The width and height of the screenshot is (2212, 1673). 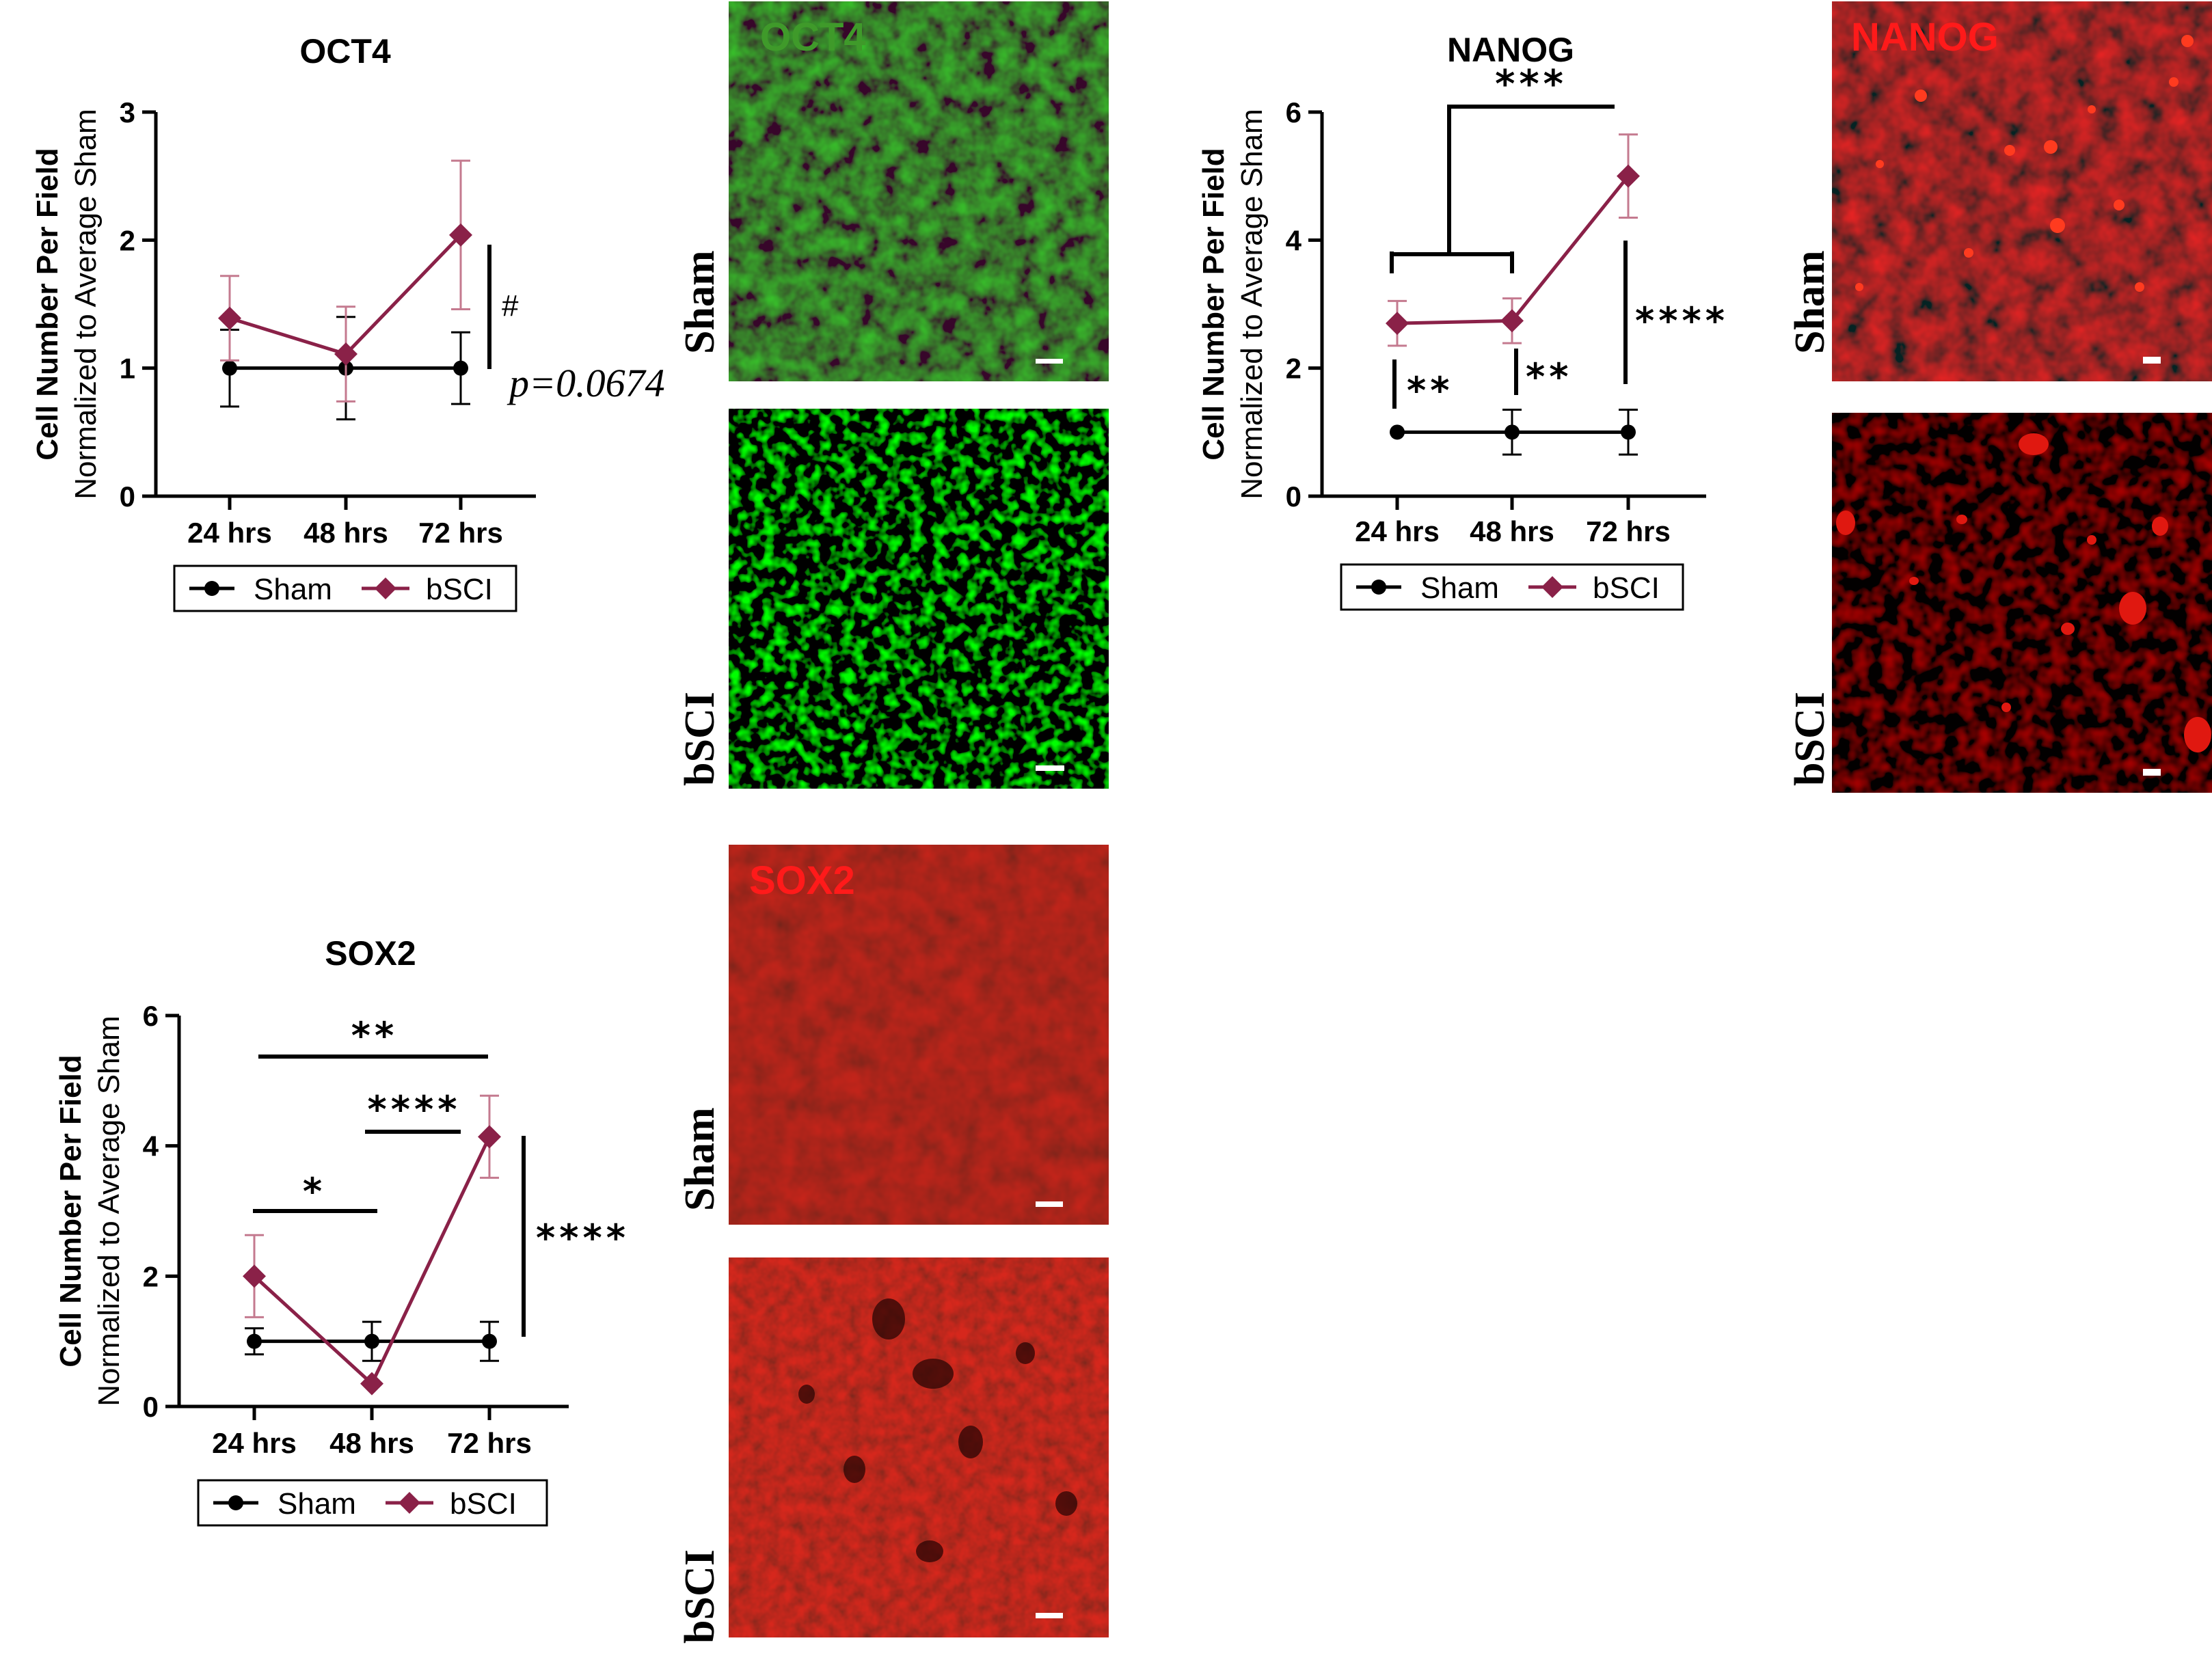 What do you see at coordinates (254, 1443) in the screenshot?
I see `sox2-x-tick-label: 24 hrs` at bounding box center [254, 1443].